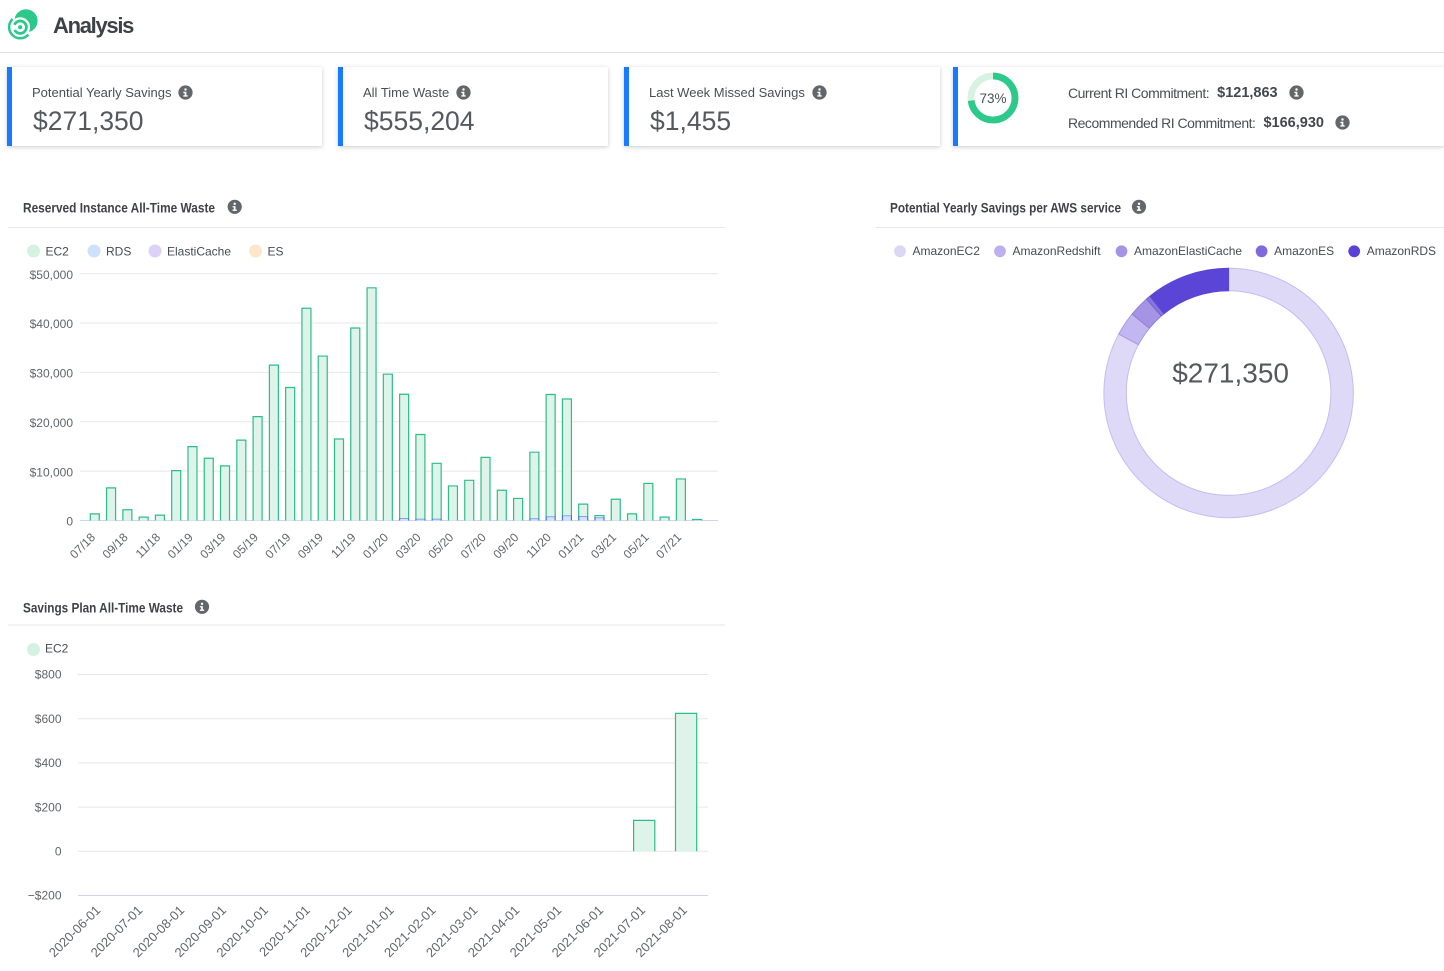 The height and width of the screenshot is (971, 1444). I want to click on svg-text: 03/20, so click(408, 545).